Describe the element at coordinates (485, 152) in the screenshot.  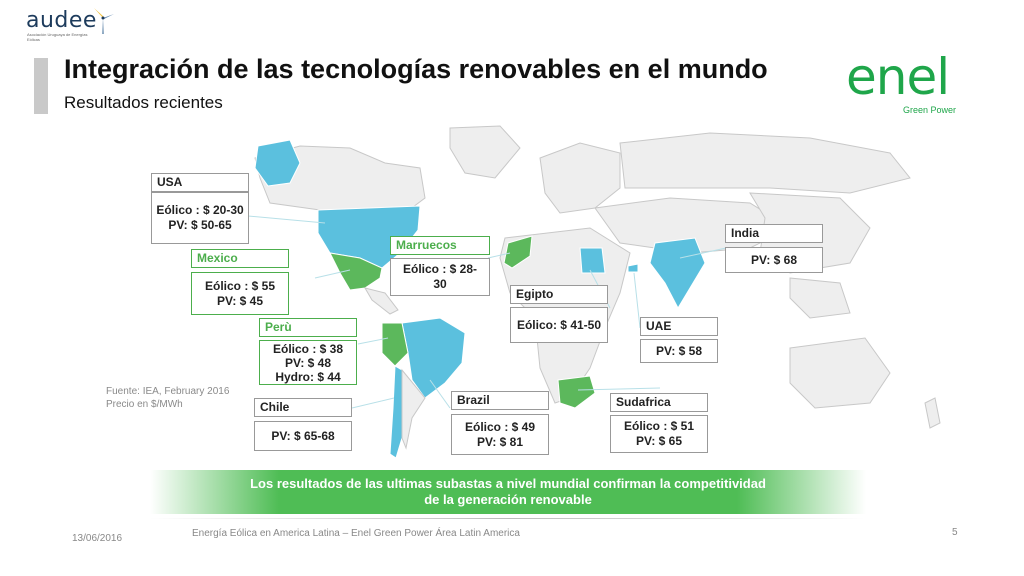
I see `map-greenland` at that location.